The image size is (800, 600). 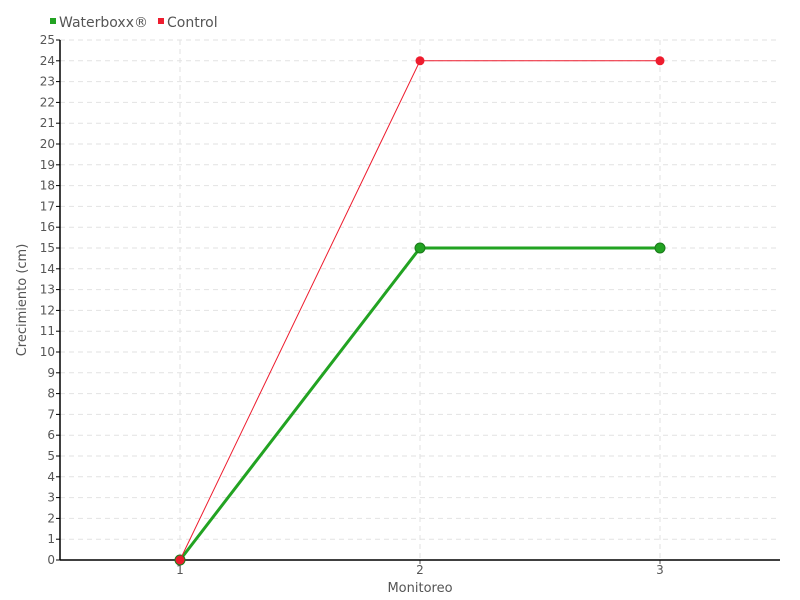 I want to click on y-tick-label: 15, so click(x=47, y=248).